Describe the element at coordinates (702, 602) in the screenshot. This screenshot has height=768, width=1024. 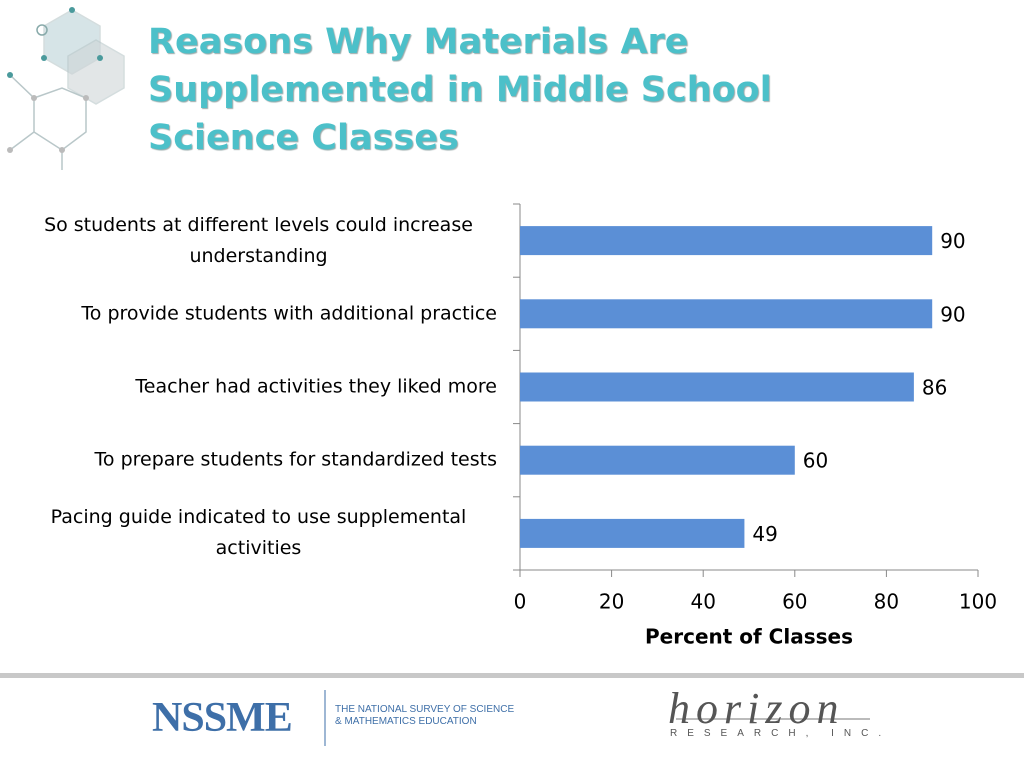
I see `x-tick-label: 40` at that location.